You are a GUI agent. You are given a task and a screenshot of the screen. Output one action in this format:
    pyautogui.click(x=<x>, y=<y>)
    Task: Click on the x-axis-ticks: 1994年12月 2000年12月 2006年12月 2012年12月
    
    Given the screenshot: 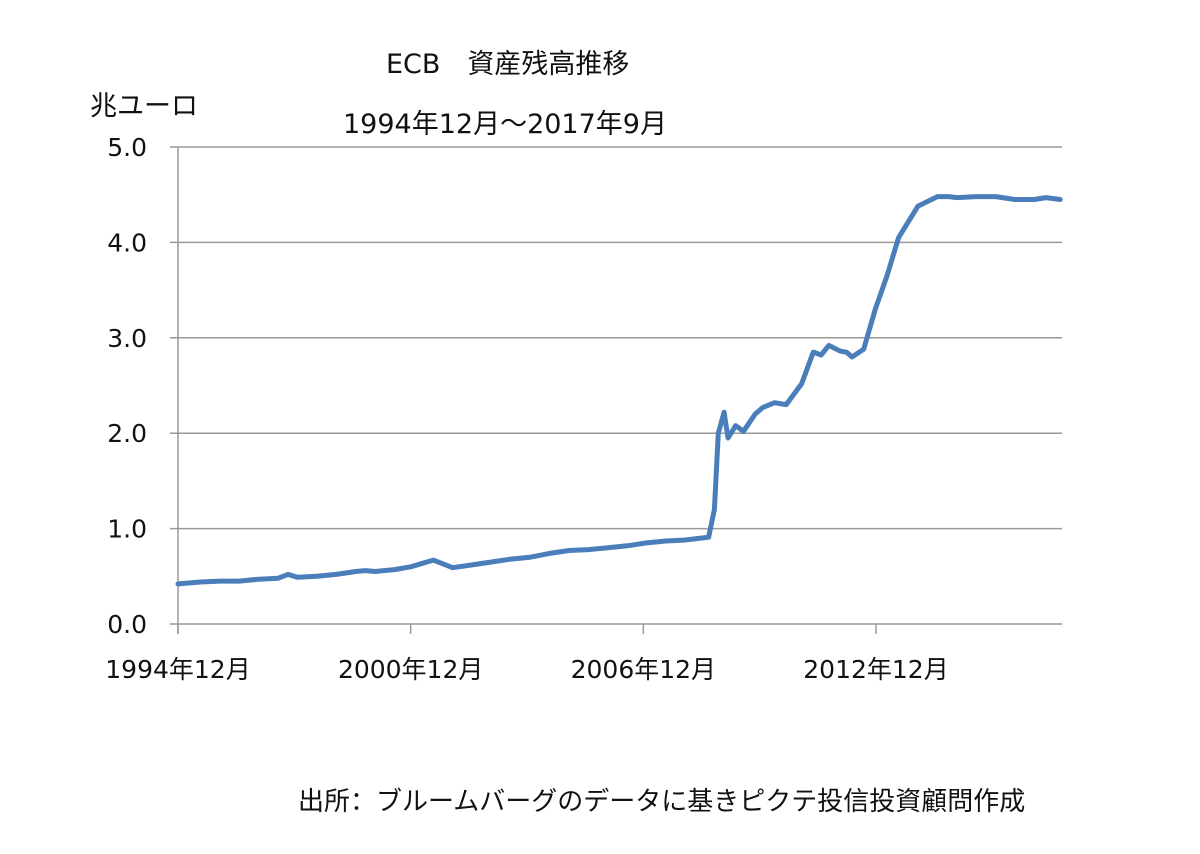 What is the action you would take?
    pyautogui.click(x=527, y=654)
    